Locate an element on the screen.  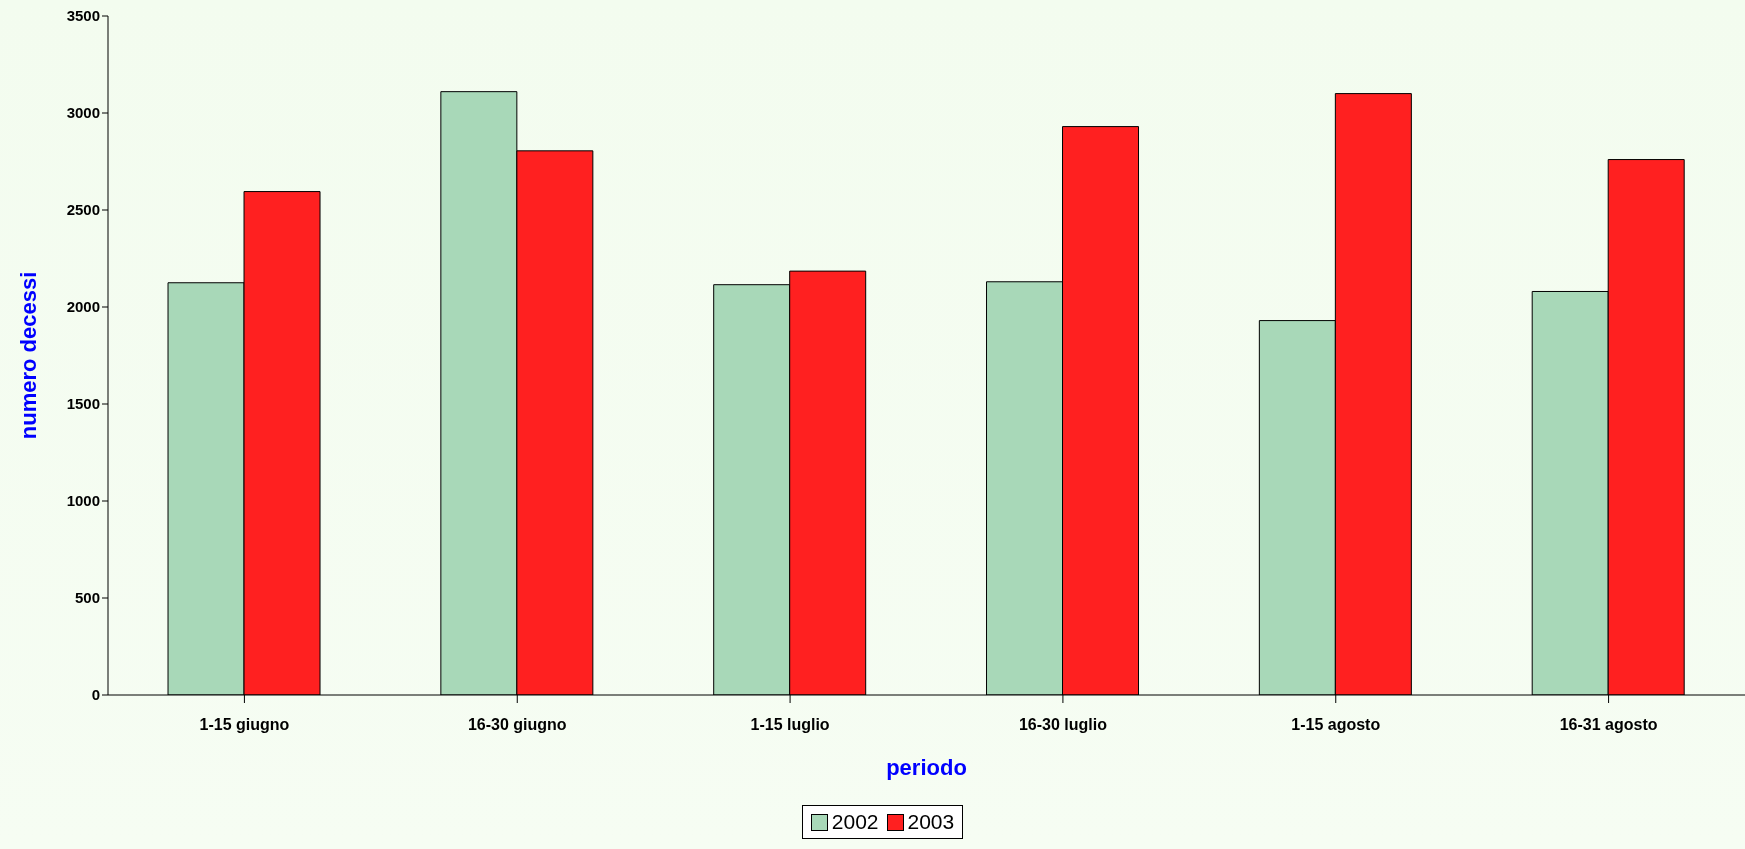
legend-label: 2002 is located at coordinates (854, 822).